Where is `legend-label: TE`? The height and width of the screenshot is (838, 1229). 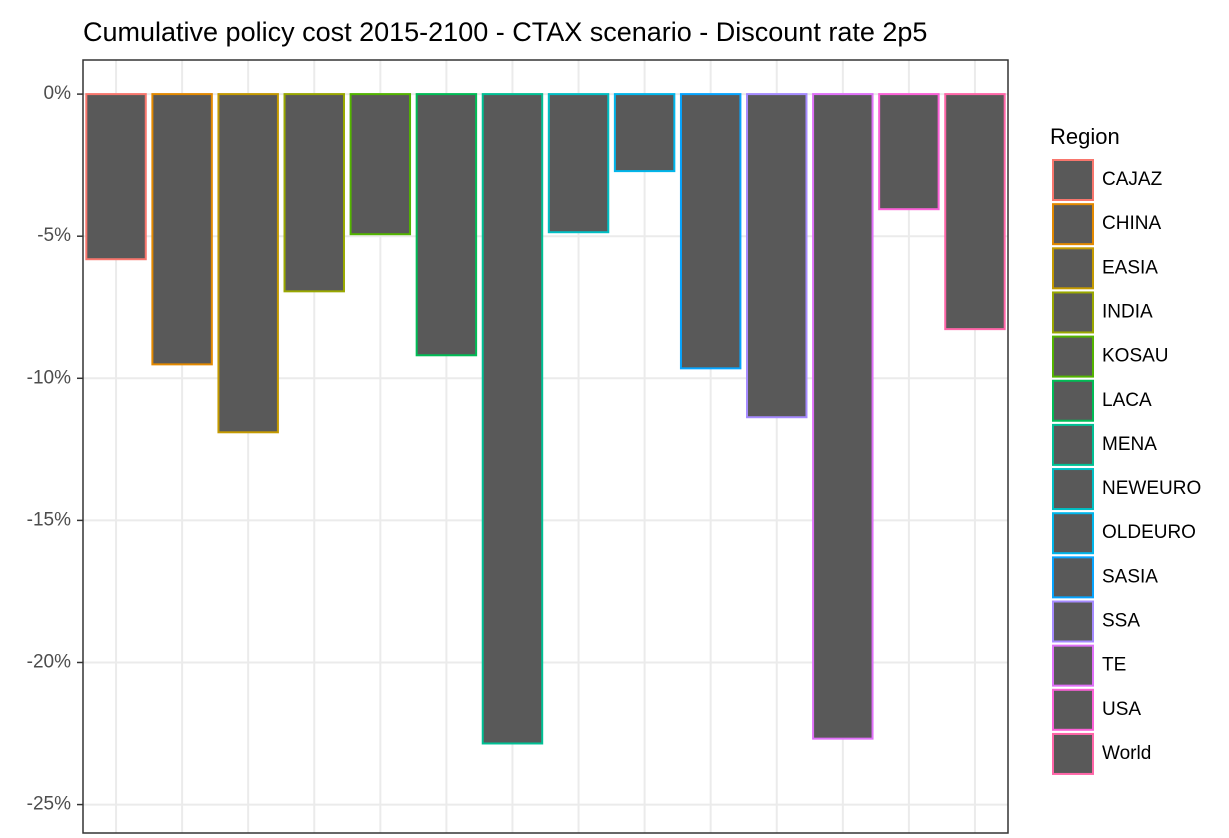 legend-label: TE is located at coordinates (1114, 665).